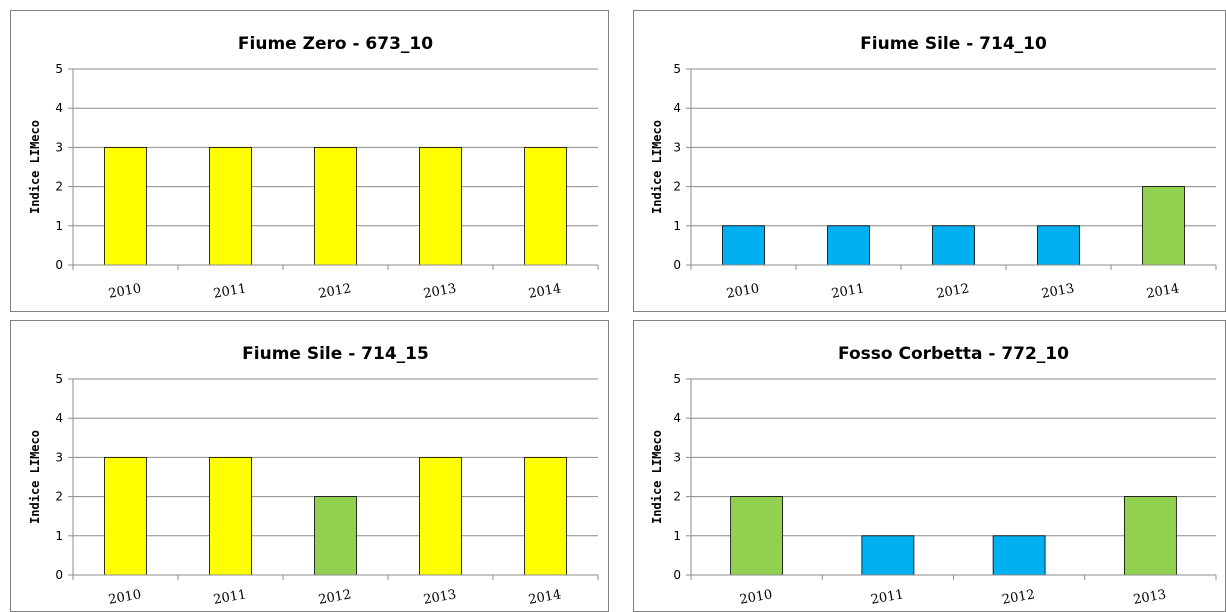  What do you see at coordinates (953, 44) in the screenshot?
I see `chart-title: Fiume Sile - 714_10` at bounding box center [953, 44].